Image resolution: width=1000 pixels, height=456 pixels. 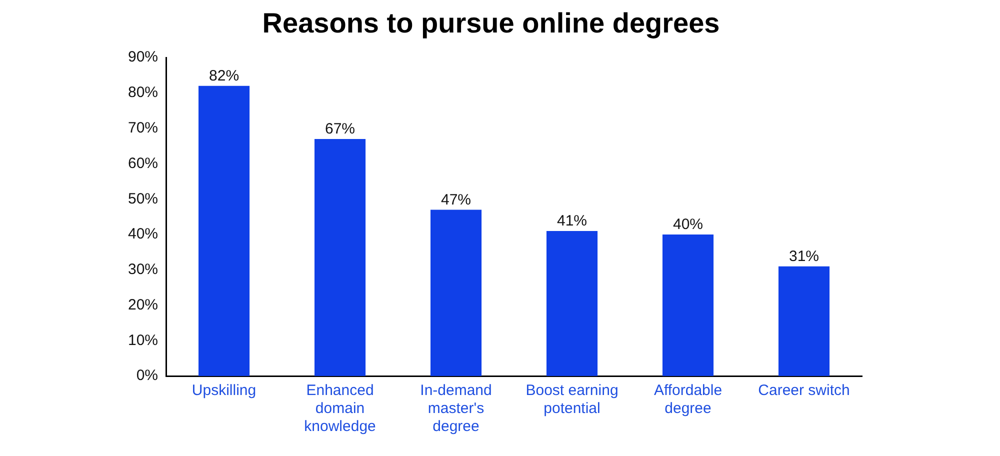 What do you see at coordinates (688, 400) in the screenshot?
I see `x-tick-label: Affordable degree` at bounding box center [688, 400].